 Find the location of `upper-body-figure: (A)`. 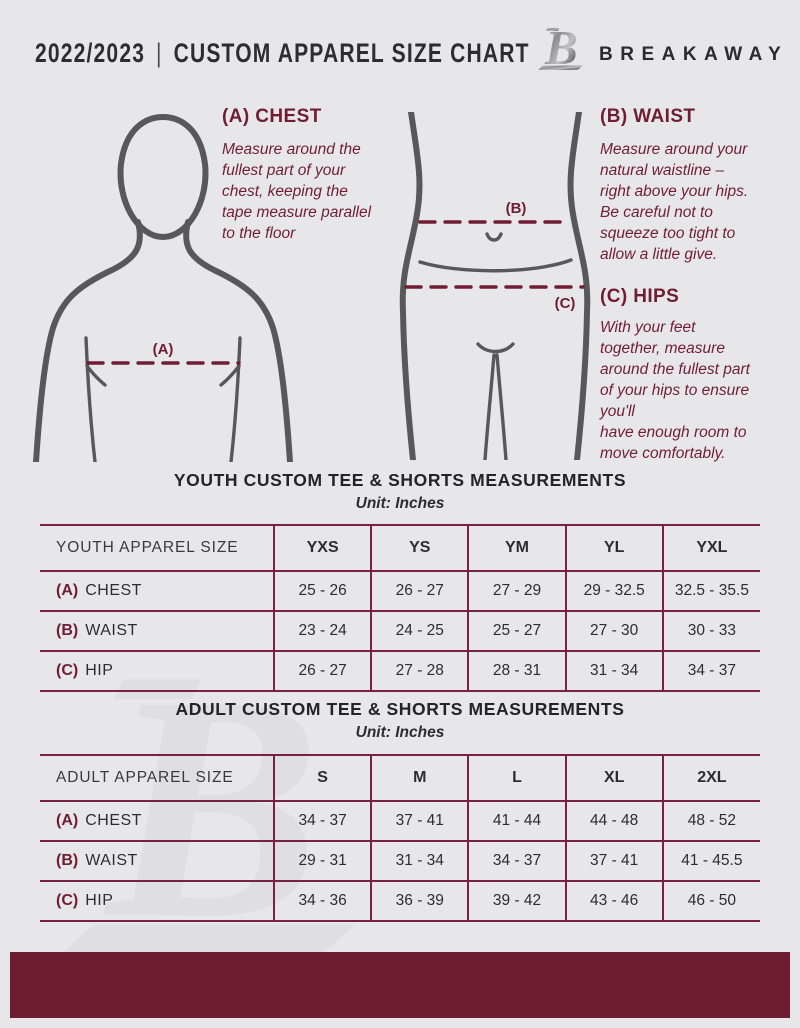

upper-body-figure: (A) is located at coordinates (163, 287).